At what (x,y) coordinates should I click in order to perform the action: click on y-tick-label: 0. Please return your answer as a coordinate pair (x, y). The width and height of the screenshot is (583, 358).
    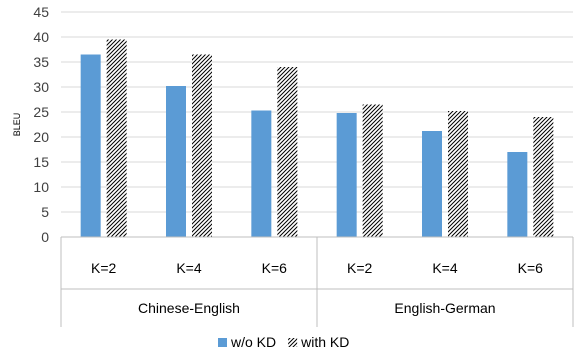
    Looking at the image, I should click on (45, 237).